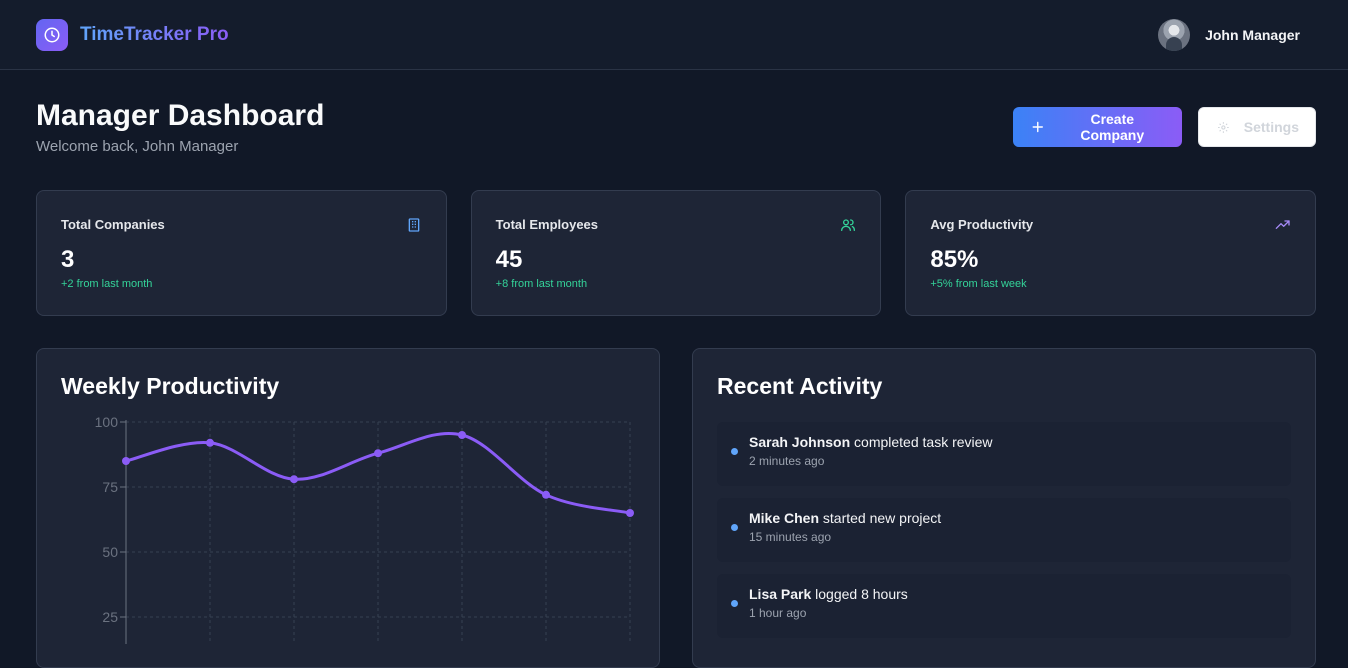 This screenshot has width=1348, height=668. What do you see at coordinates (110, 617) in the screenshot?
I see `y-tick-label: 25` at bounding box center [110, 617].